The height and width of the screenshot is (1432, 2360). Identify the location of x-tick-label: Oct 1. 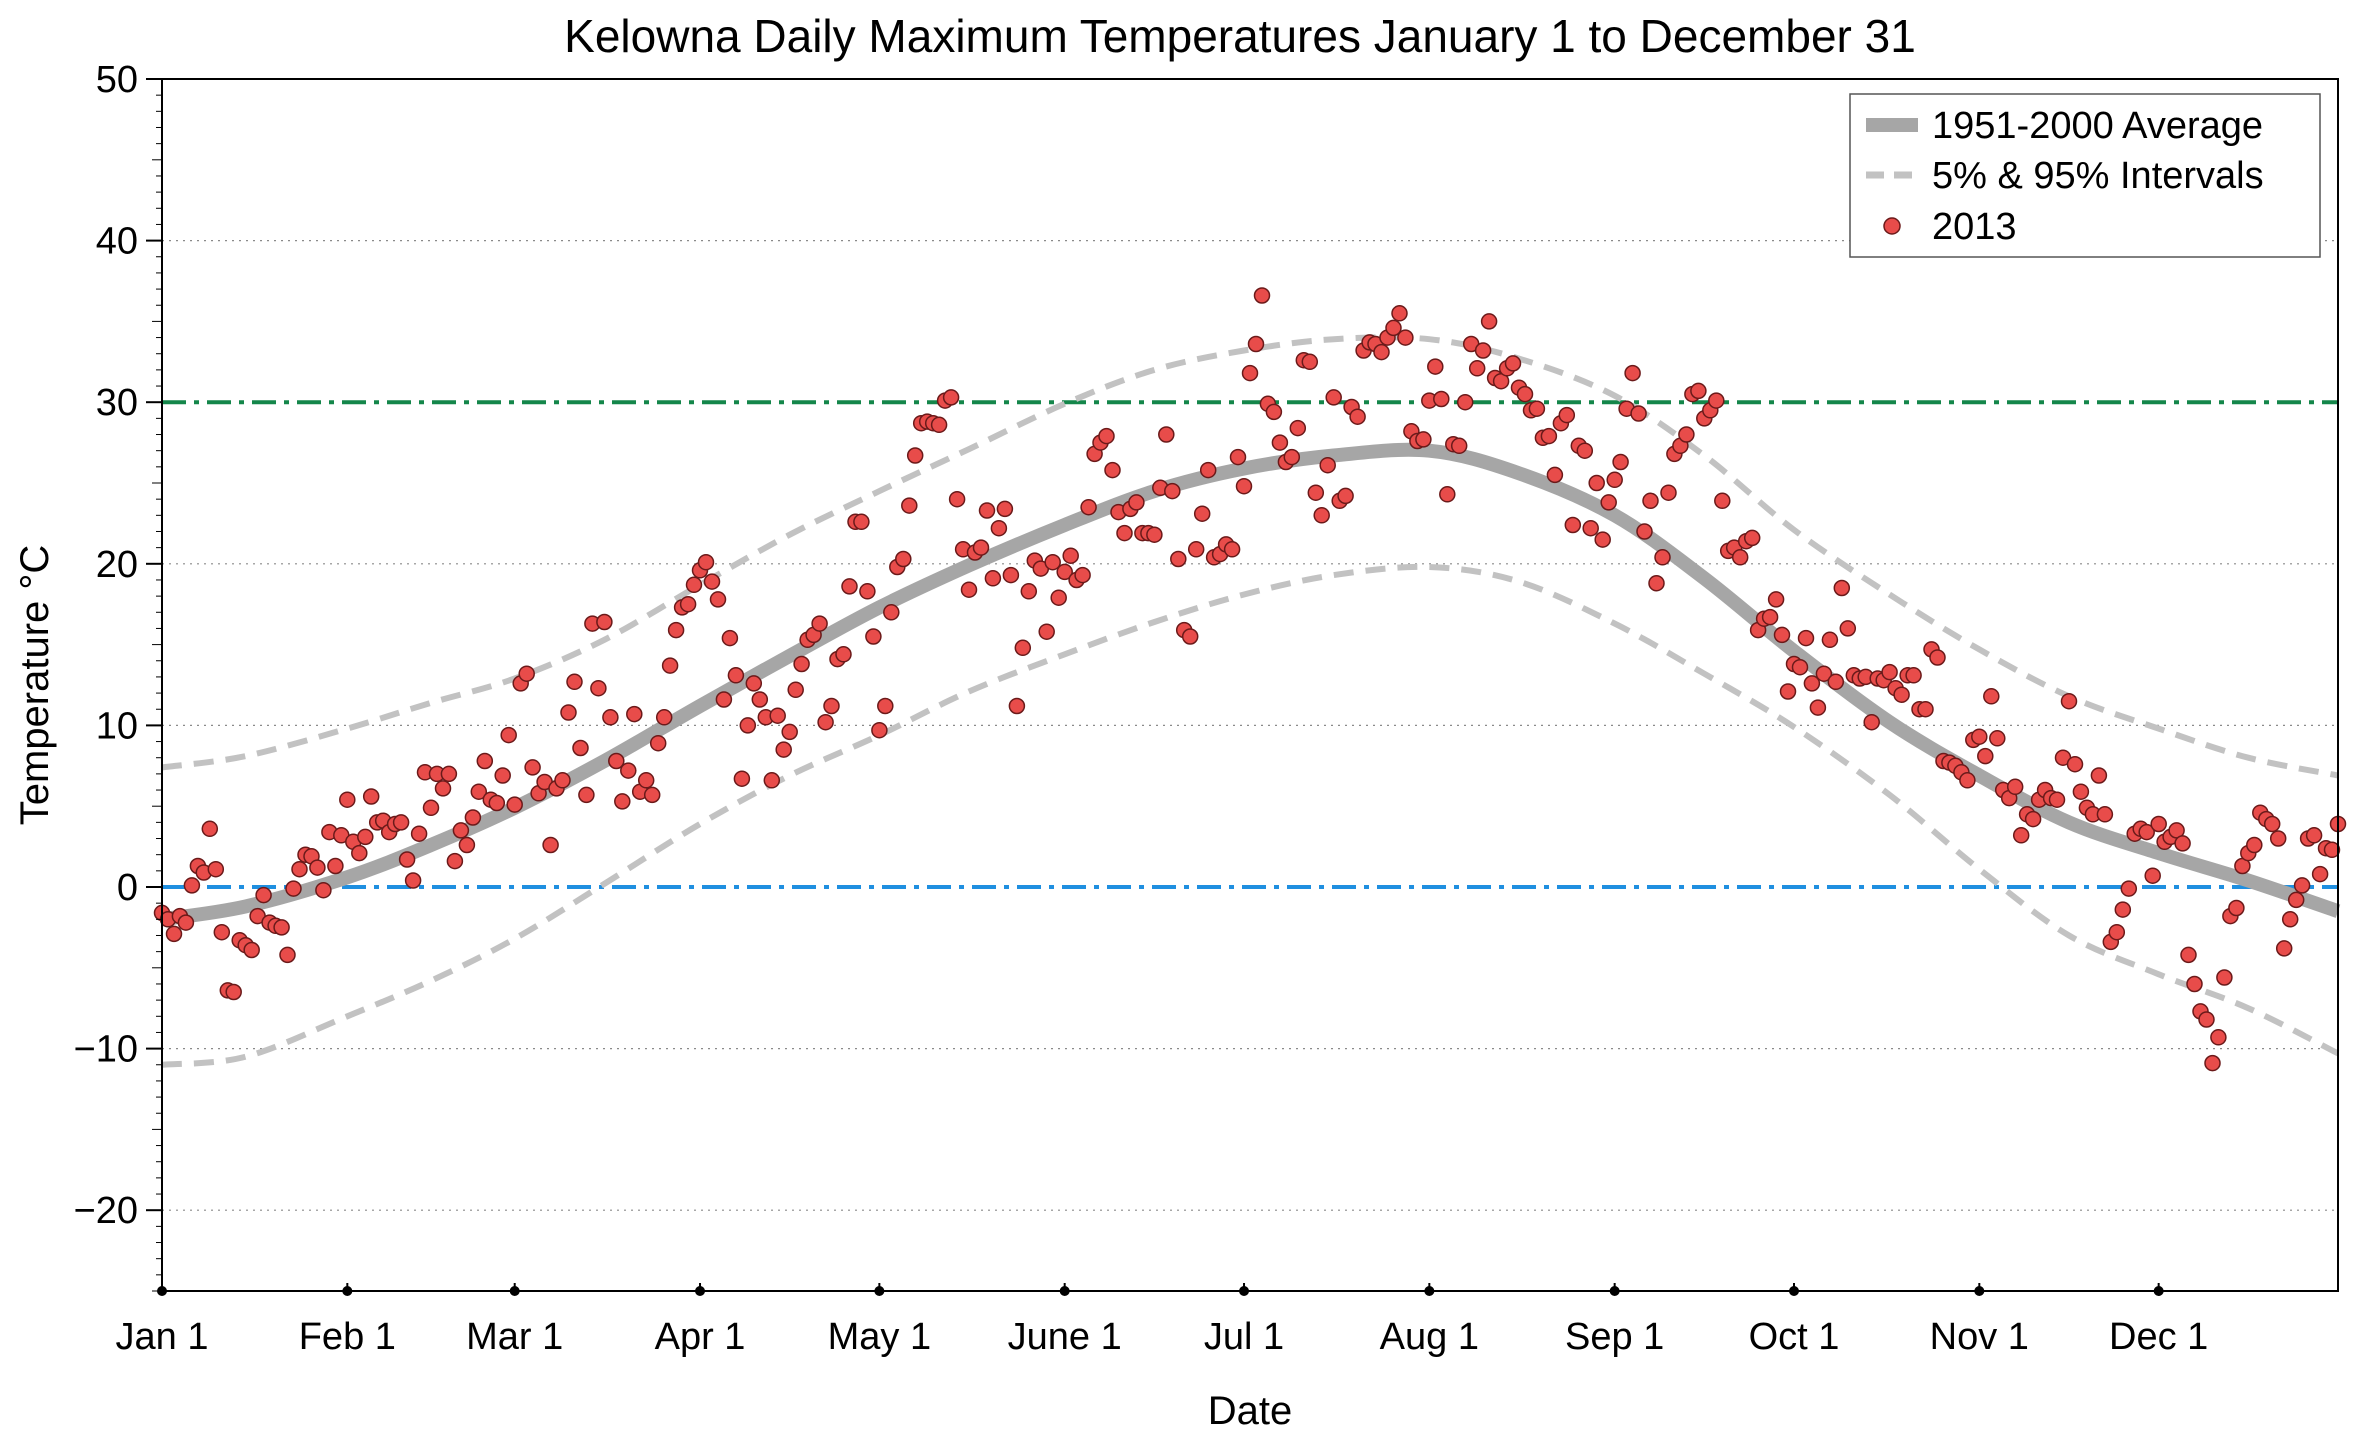
(1794, 1337).